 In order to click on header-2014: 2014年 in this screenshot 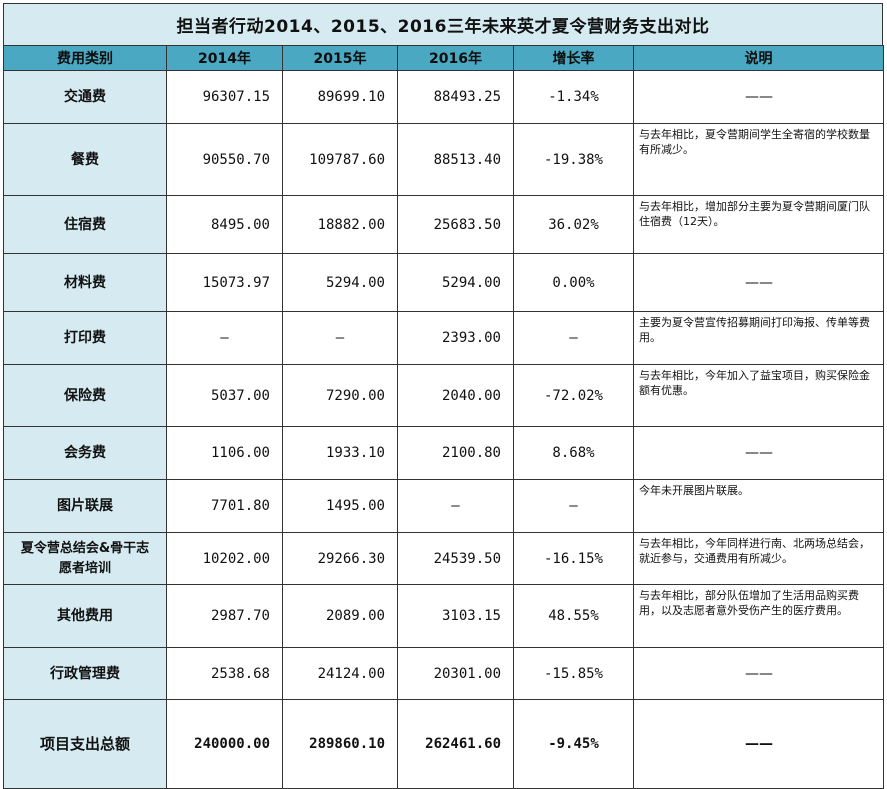, I will do `click(224, 58)`.